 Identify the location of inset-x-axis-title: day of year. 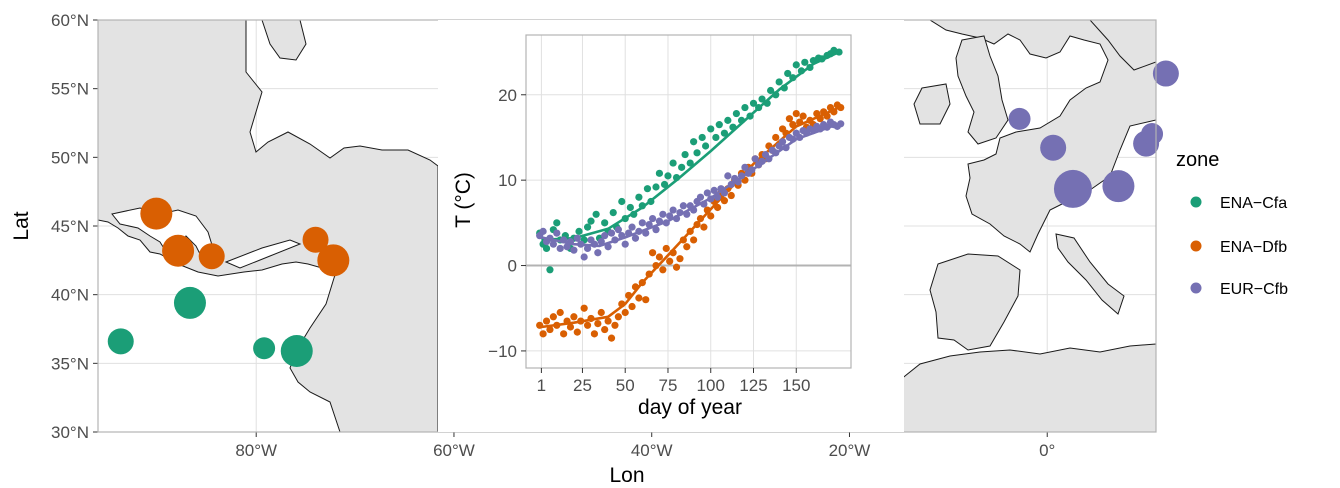
(690, 407).